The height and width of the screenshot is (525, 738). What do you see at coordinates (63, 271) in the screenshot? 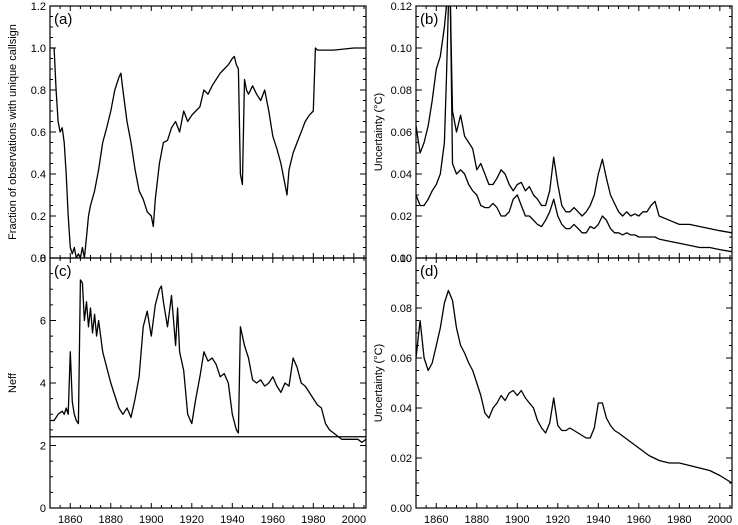
I see `panel-label: (c)` at bounding box center [63, 271].